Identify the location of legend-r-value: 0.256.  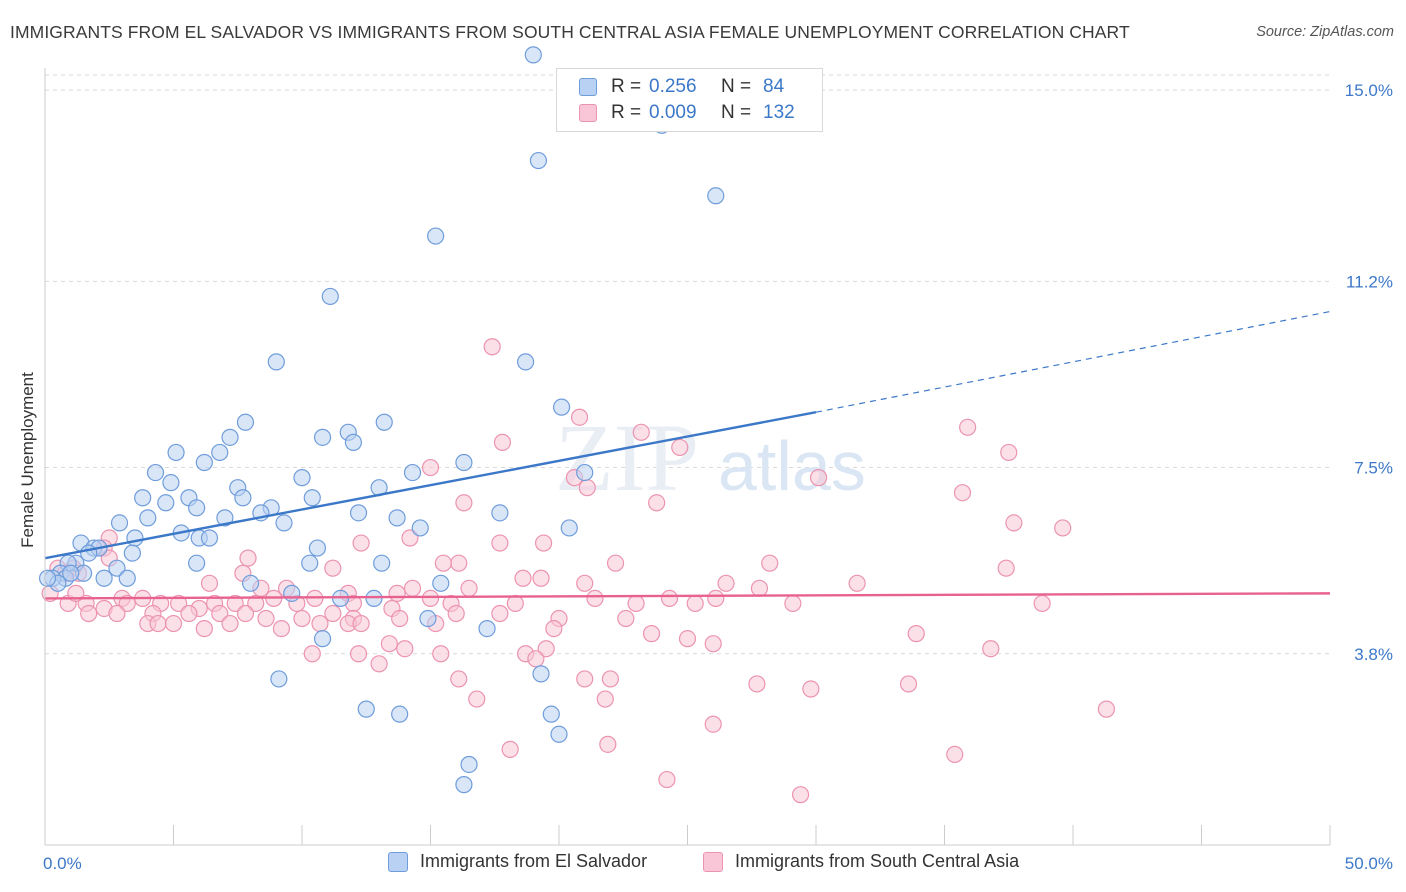
(673, 86).